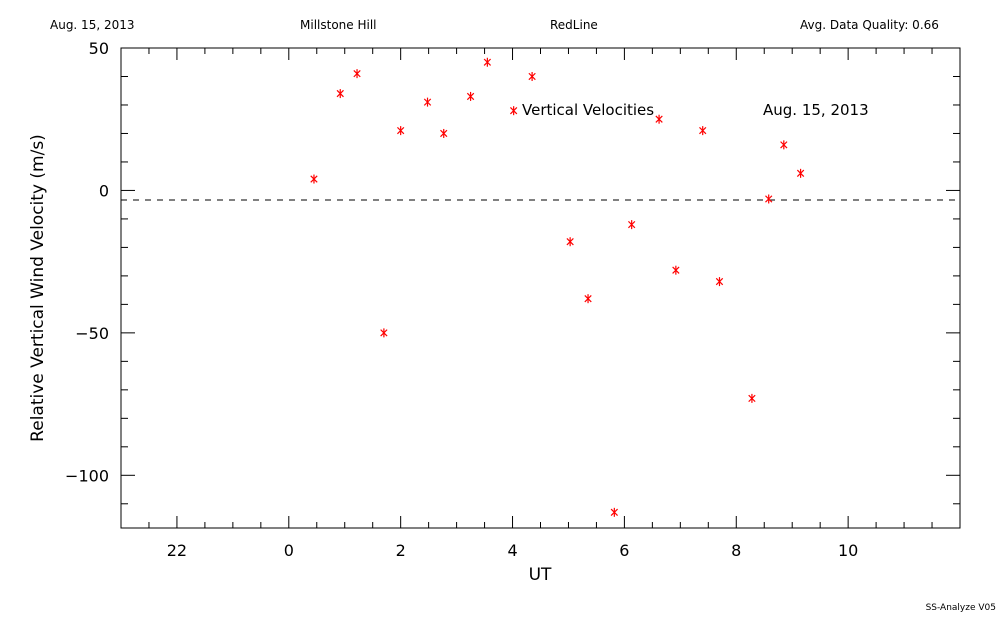 Image resolution: width=1000 pixels, height=625 pixels. Describe the element at coordinates (869, 25) in the screenshot. I see `header-data-quality: Avg. Data Quality: 0.66` at that location.